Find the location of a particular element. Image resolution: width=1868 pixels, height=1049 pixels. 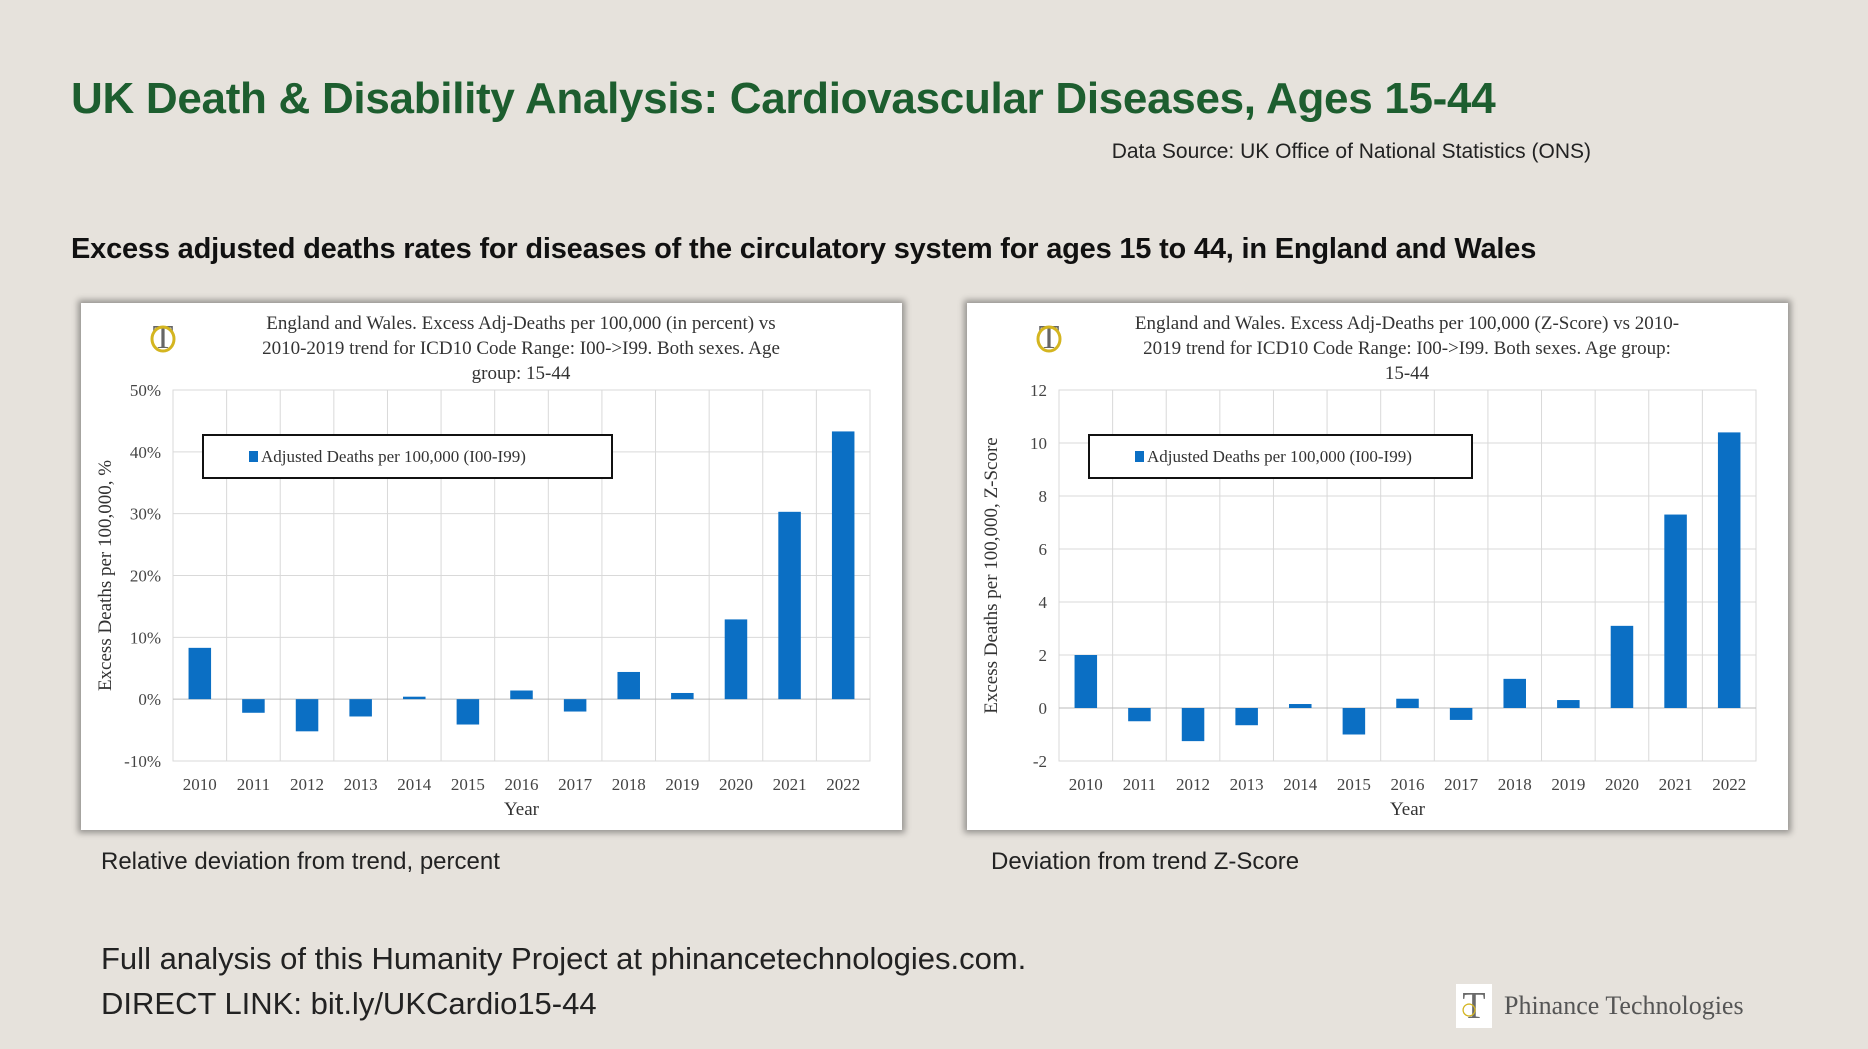

footer-direct-link: DIRECT LINK: bit.ly/UKCardio15-44 is located at coordinates (349, 1003).